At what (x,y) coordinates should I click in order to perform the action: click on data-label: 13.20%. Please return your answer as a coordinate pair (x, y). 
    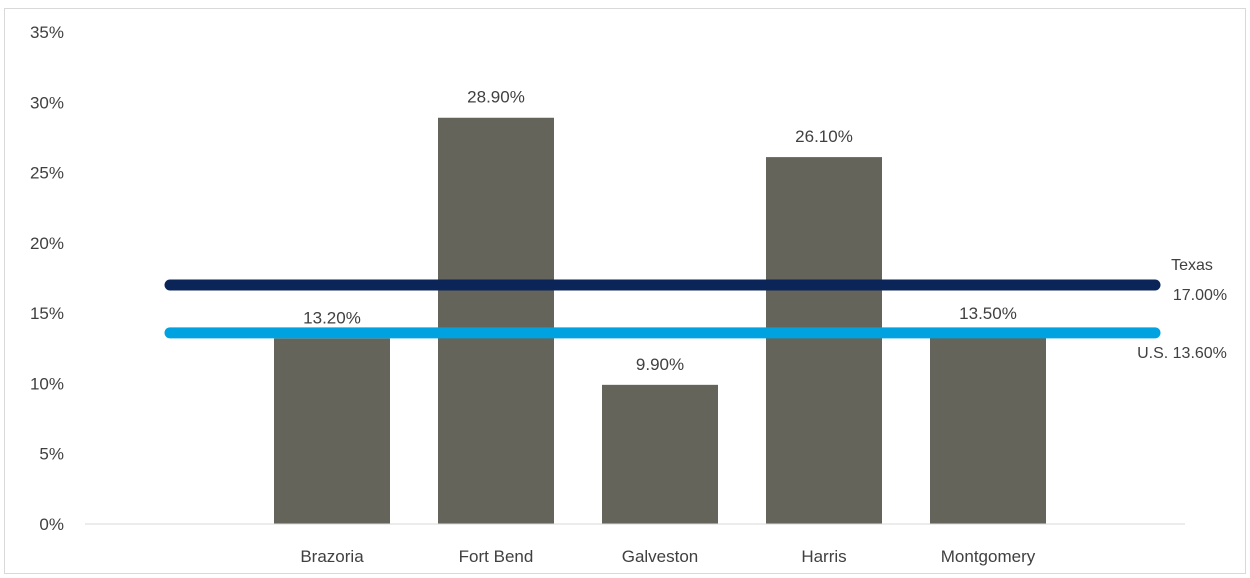
    Looking at the image, I should click on (332, 317).